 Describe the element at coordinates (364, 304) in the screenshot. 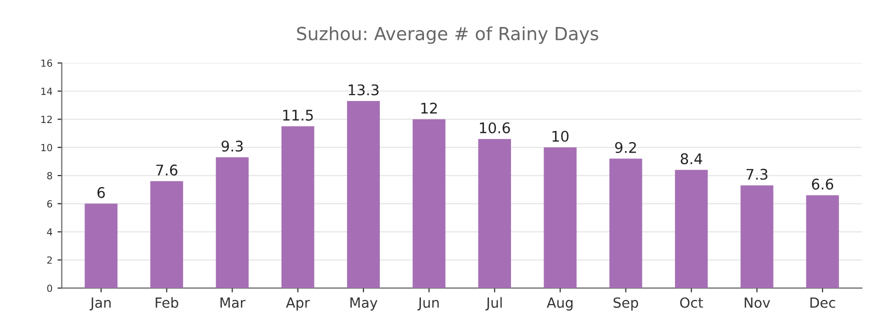

I see `x-tick-label: May` at that location.